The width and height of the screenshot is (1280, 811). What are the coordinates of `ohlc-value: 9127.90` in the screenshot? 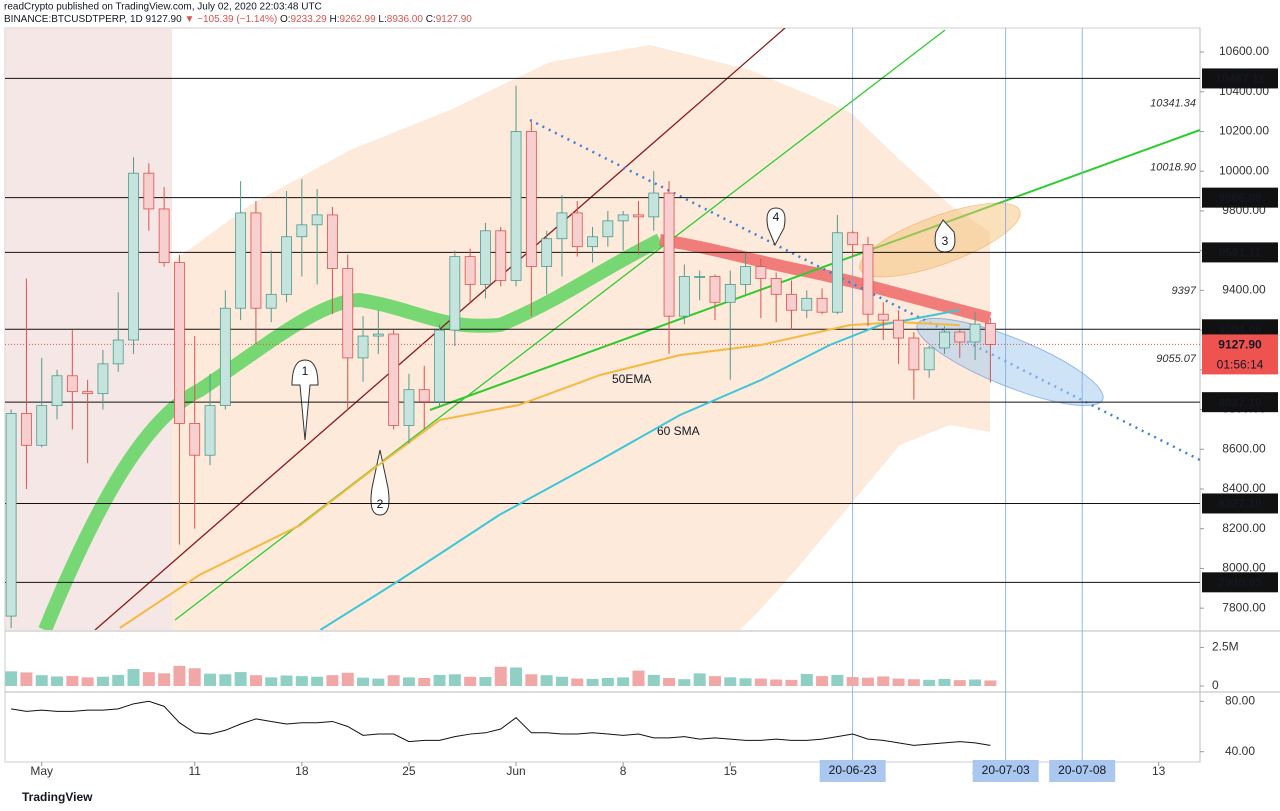 It's located at (454, 19).